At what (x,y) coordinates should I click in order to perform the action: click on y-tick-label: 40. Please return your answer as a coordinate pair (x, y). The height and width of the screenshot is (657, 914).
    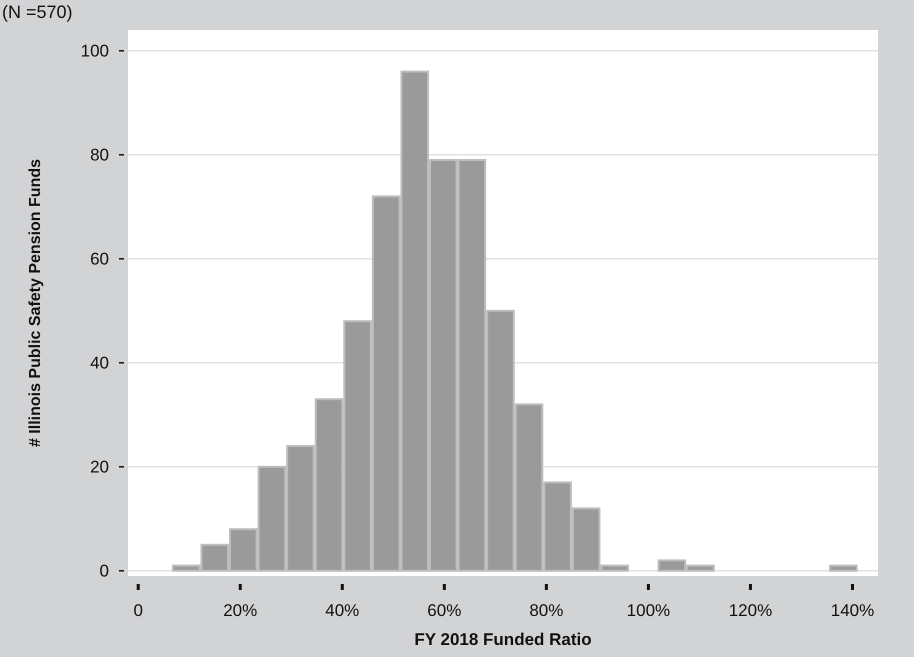
    Looking at the image, I should click on (99, 362).